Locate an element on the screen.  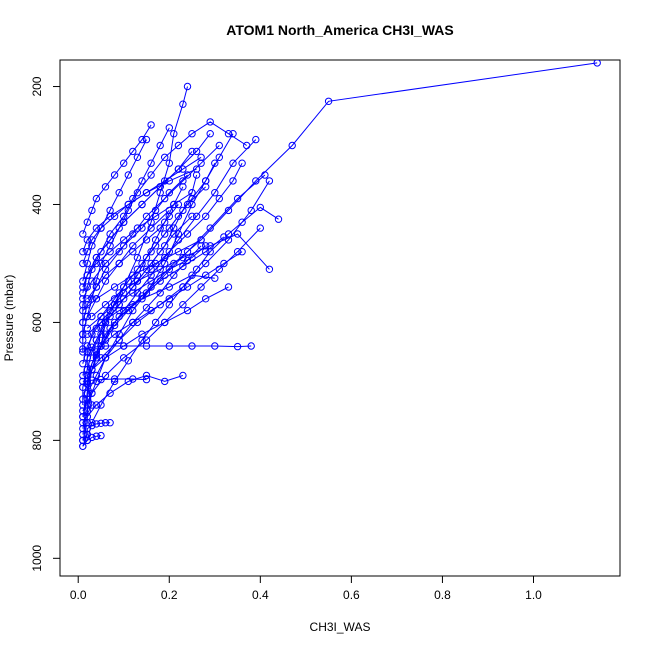
x-tick-label: 0.2 is located at coordinates (169, 595).